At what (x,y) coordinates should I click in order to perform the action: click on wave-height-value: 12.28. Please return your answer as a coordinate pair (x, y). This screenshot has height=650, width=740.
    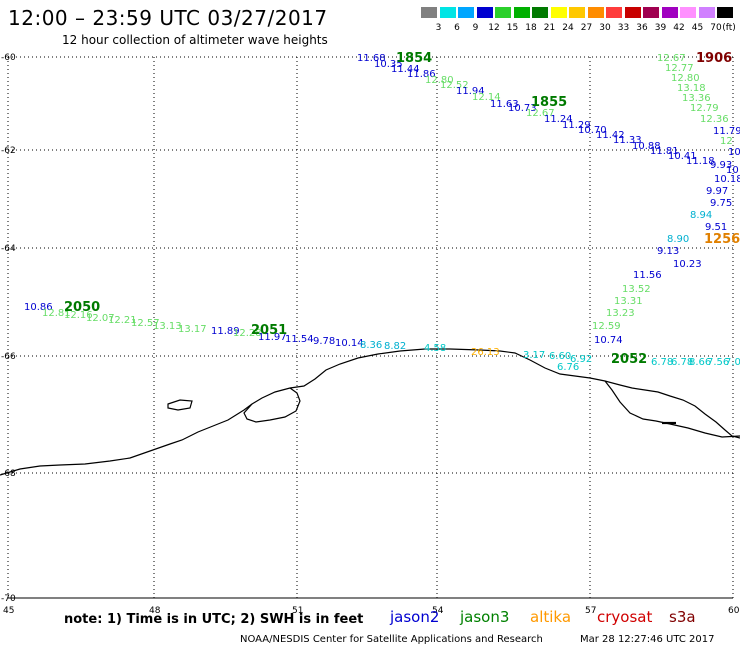
    Looking at the image, I should click on (247, 333).